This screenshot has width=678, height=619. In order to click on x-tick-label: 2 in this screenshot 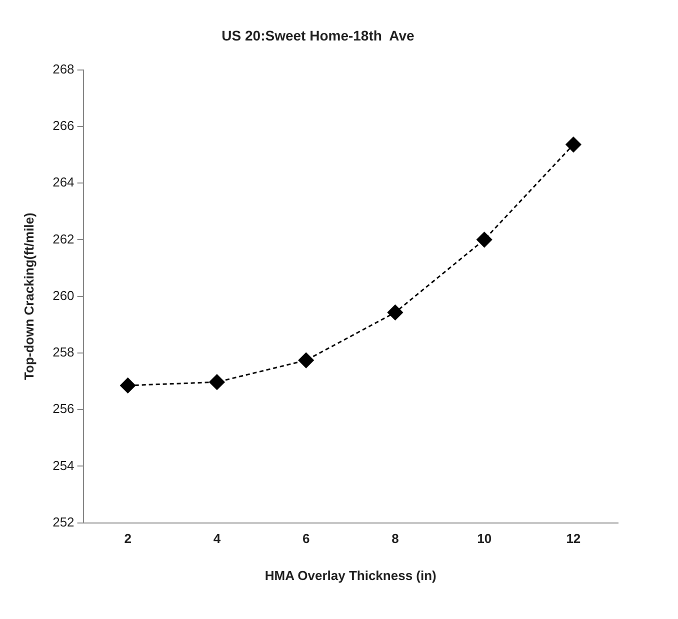, I will do `click(128, 538)`.